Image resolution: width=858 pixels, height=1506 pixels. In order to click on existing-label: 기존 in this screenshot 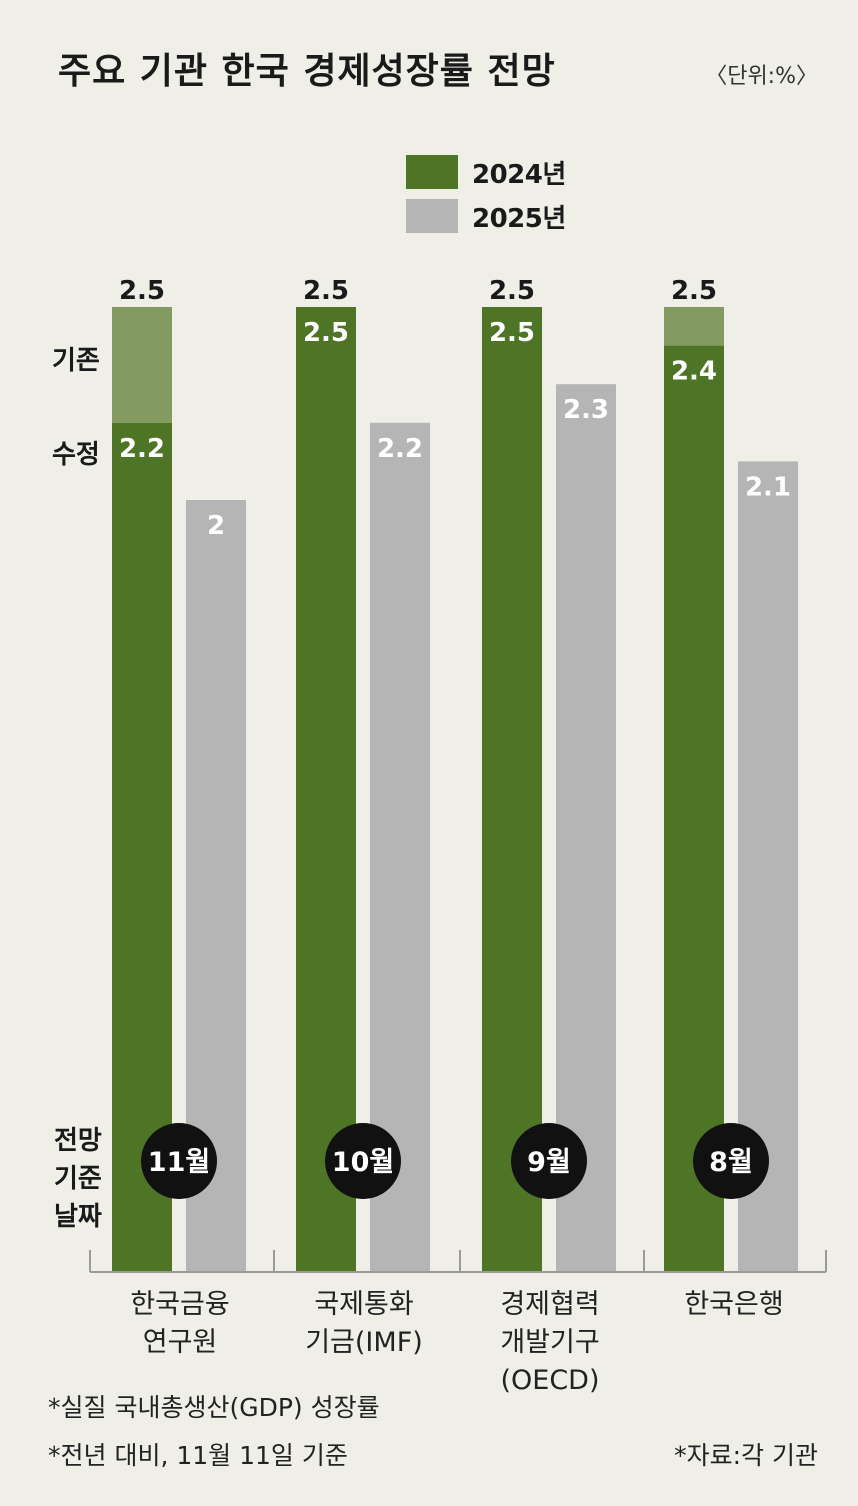, I will do `click(76, 361)`.